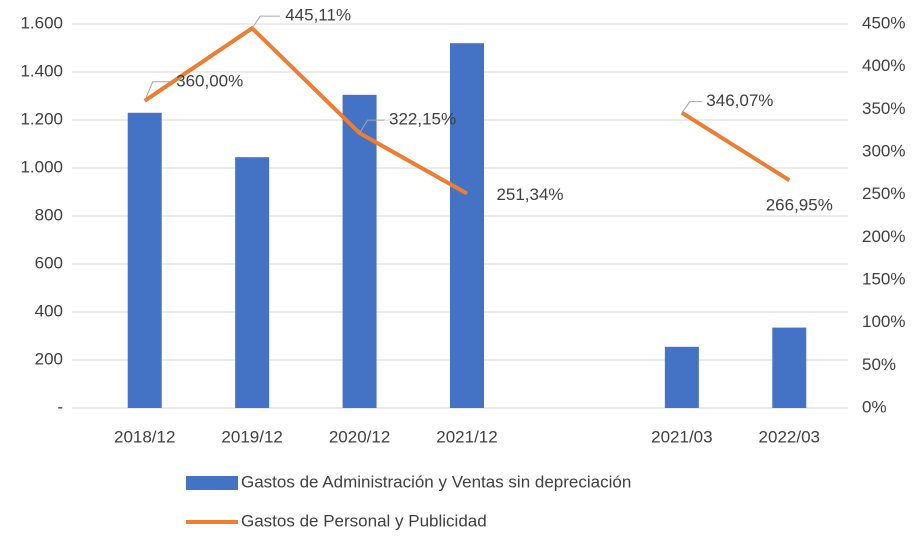 The image size is (921, 536). What do you see at coordinates (212, 483) in the screenshot?
I see `legend-swatch` at bounding box center [212, 483].